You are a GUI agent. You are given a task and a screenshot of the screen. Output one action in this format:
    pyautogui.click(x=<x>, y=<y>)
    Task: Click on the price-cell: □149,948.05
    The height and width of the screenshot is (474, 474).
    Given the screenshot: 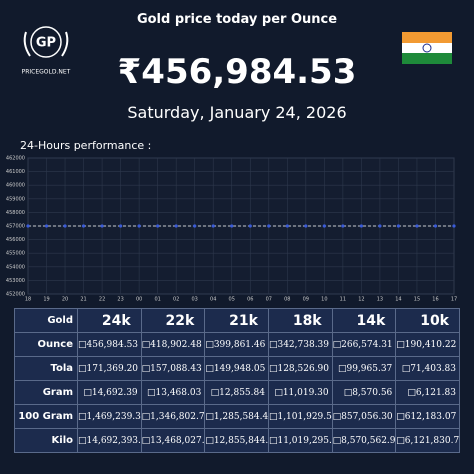 What is the action you would take?
    pyautogui.click(x=236, y=368)
    